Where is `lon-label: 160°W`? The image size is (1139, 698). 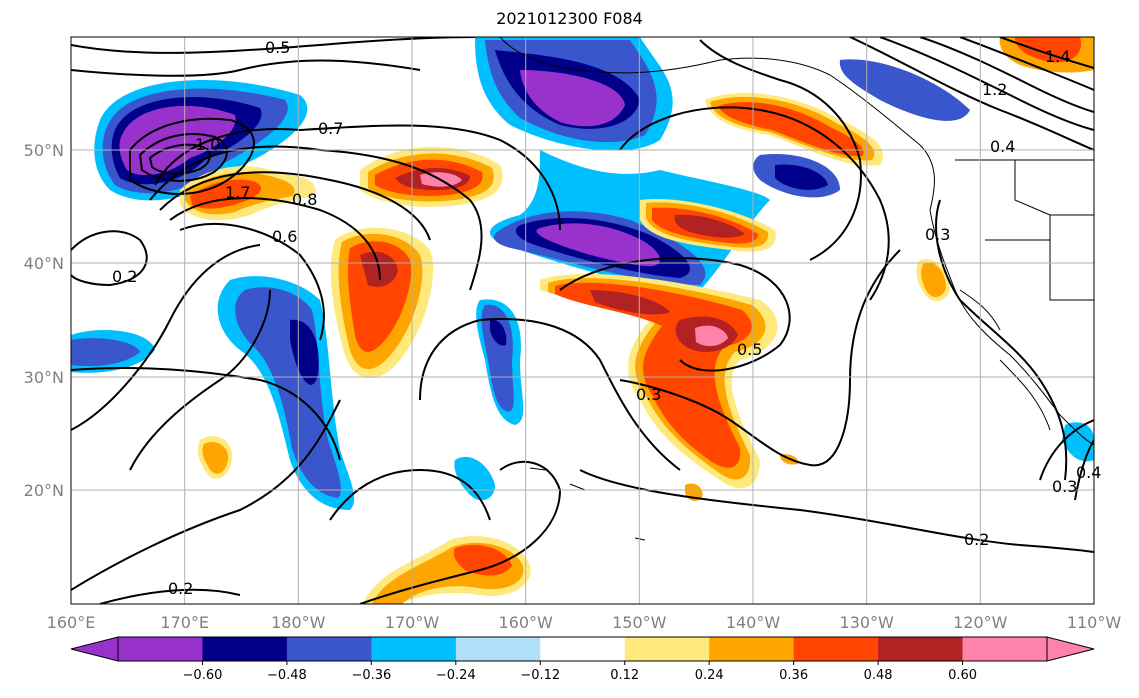
lon-label: 160°W is located at coordinates (526, 622).